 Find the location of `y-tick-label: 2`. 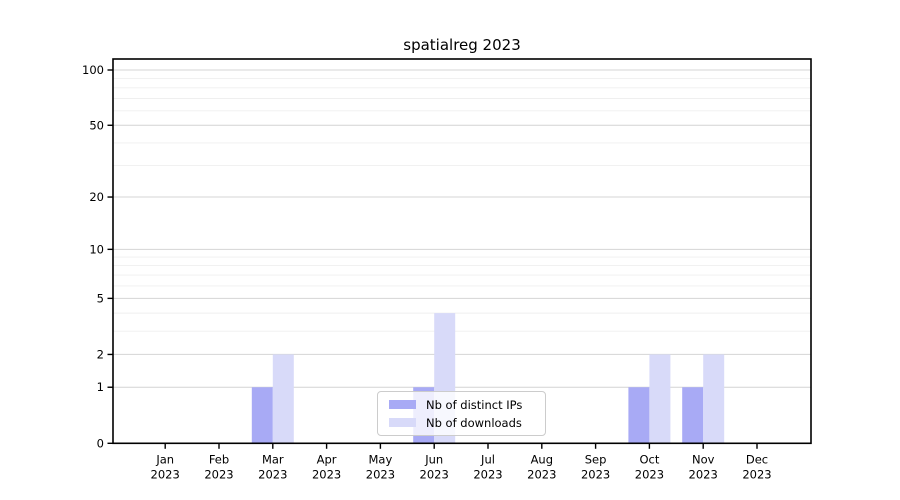

y-tick-label: 2 is located at coordinates (100, 354).